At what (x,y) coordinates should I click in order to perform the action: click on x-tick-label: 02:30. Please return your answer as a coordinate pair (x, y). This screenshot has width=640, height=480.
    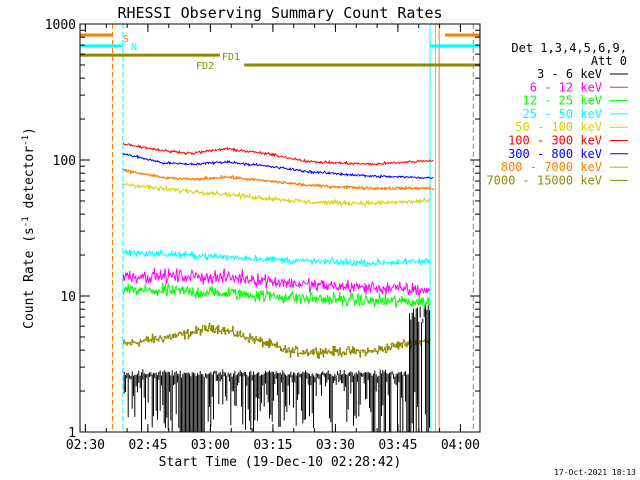
    Looking at the image, I should click on (85, 445).